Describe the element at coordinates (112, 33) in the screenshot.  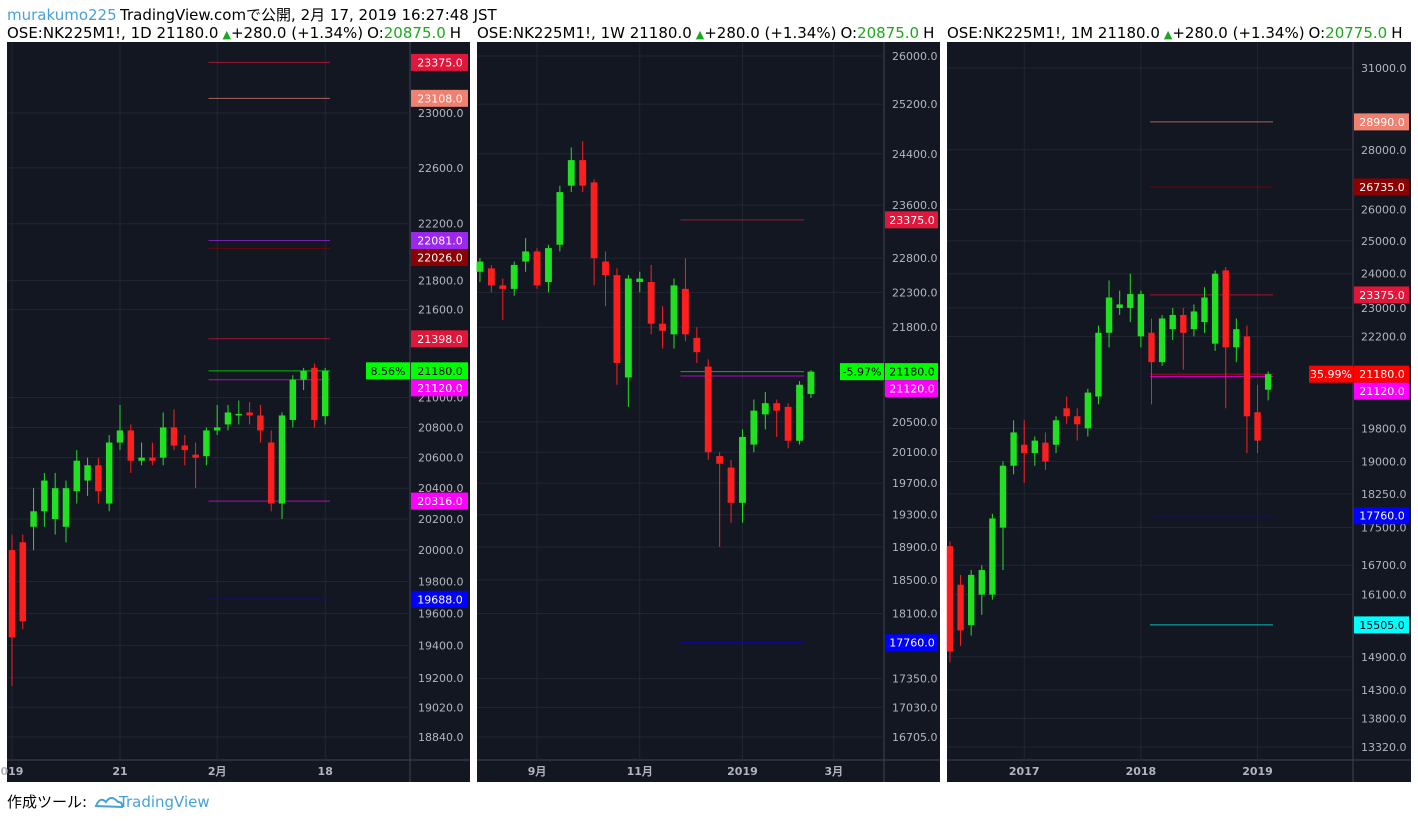
I see `header-symbol: OSE:NK225M1!, 1D 21180.0` at that location.